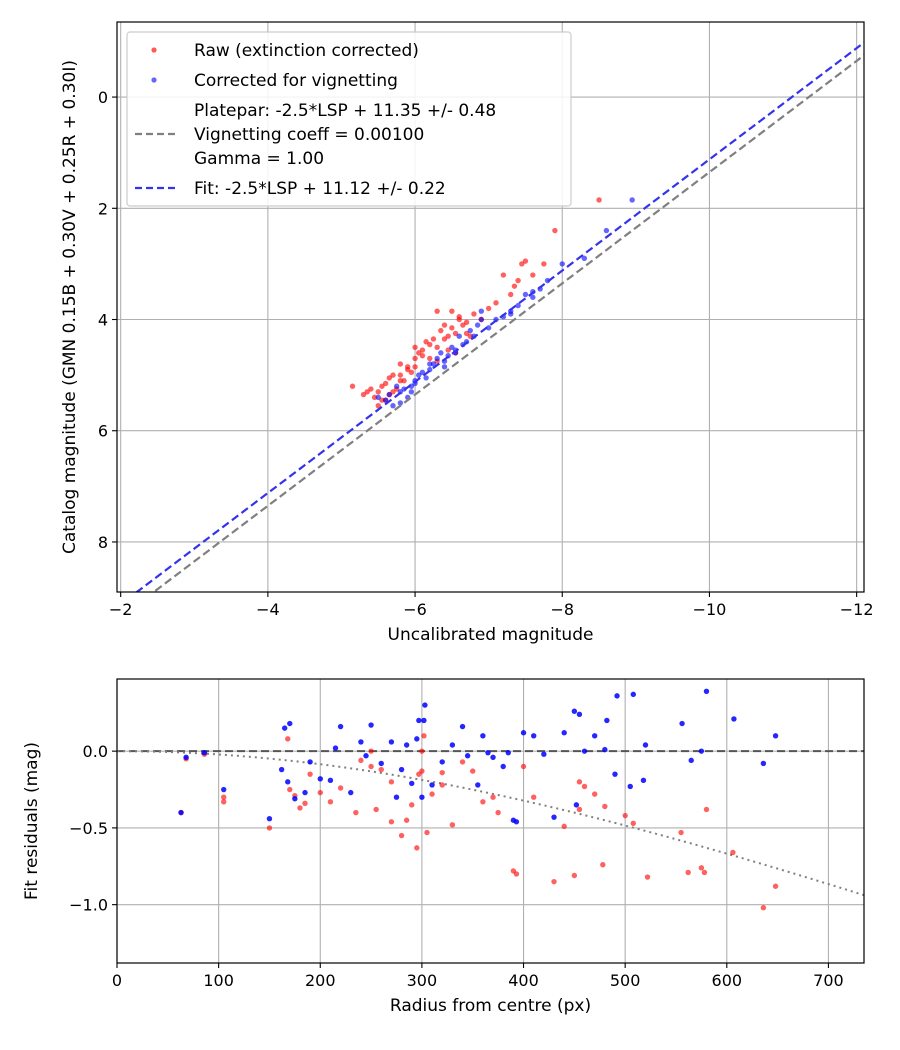 This screenshot has height=1050, width=900. What do you see at coordinates (117, 980) in the screenshot?
I see `bottom-x-tick-label: 0` at bounding box center [117, 980].